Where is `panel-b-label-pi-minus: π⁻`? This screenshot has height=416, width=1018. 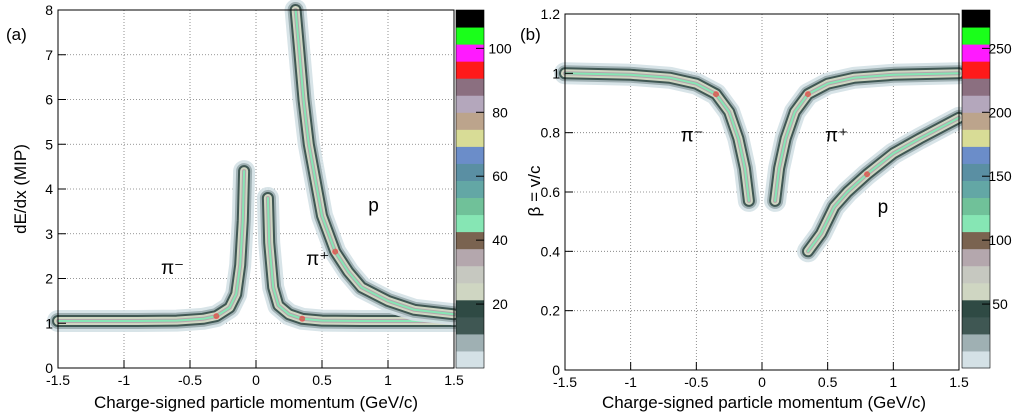
panel-b-label-pi-minus: π⁻ is located at coordinates (692, 136).